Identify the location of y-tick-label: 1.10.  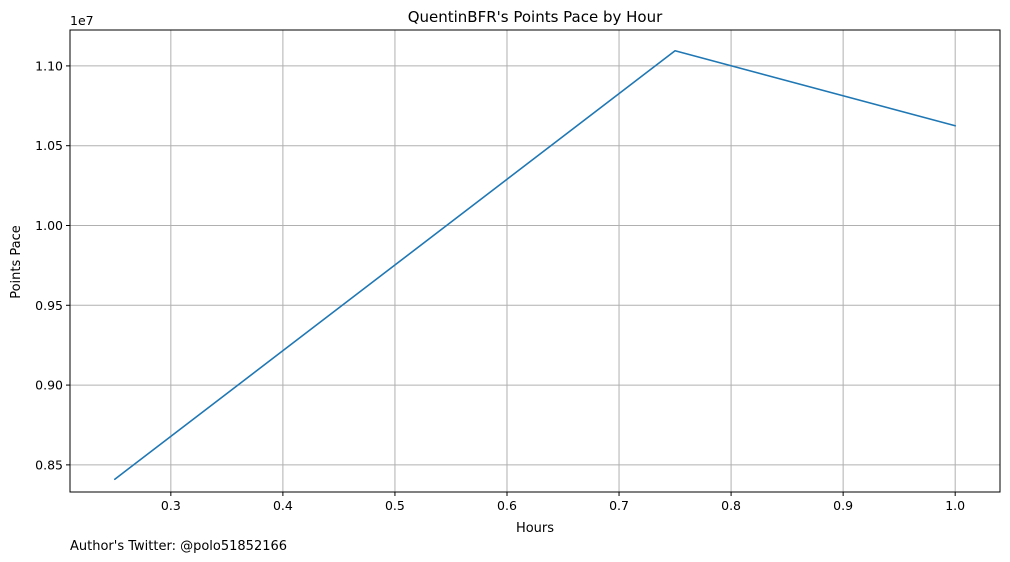
(49, 65).